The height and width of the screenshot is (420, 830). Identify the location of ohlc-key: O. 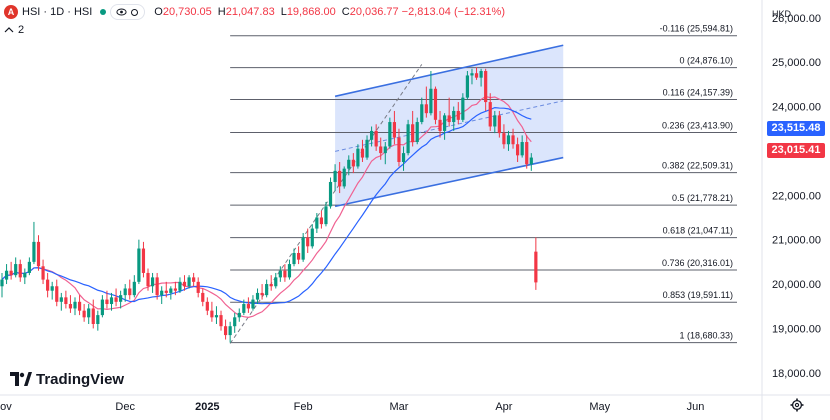
(158, 12).